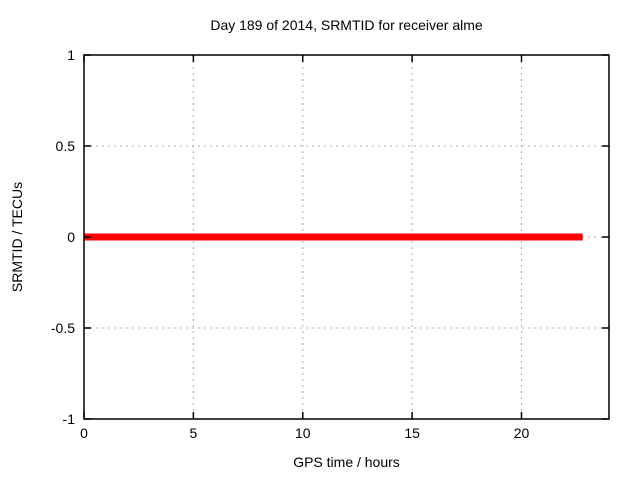 The image size is (640, 480). What do you see at coordinates (522, 433) in the screenshot?
I see `x-tick-label: 20` at bounding box center [522, 433].